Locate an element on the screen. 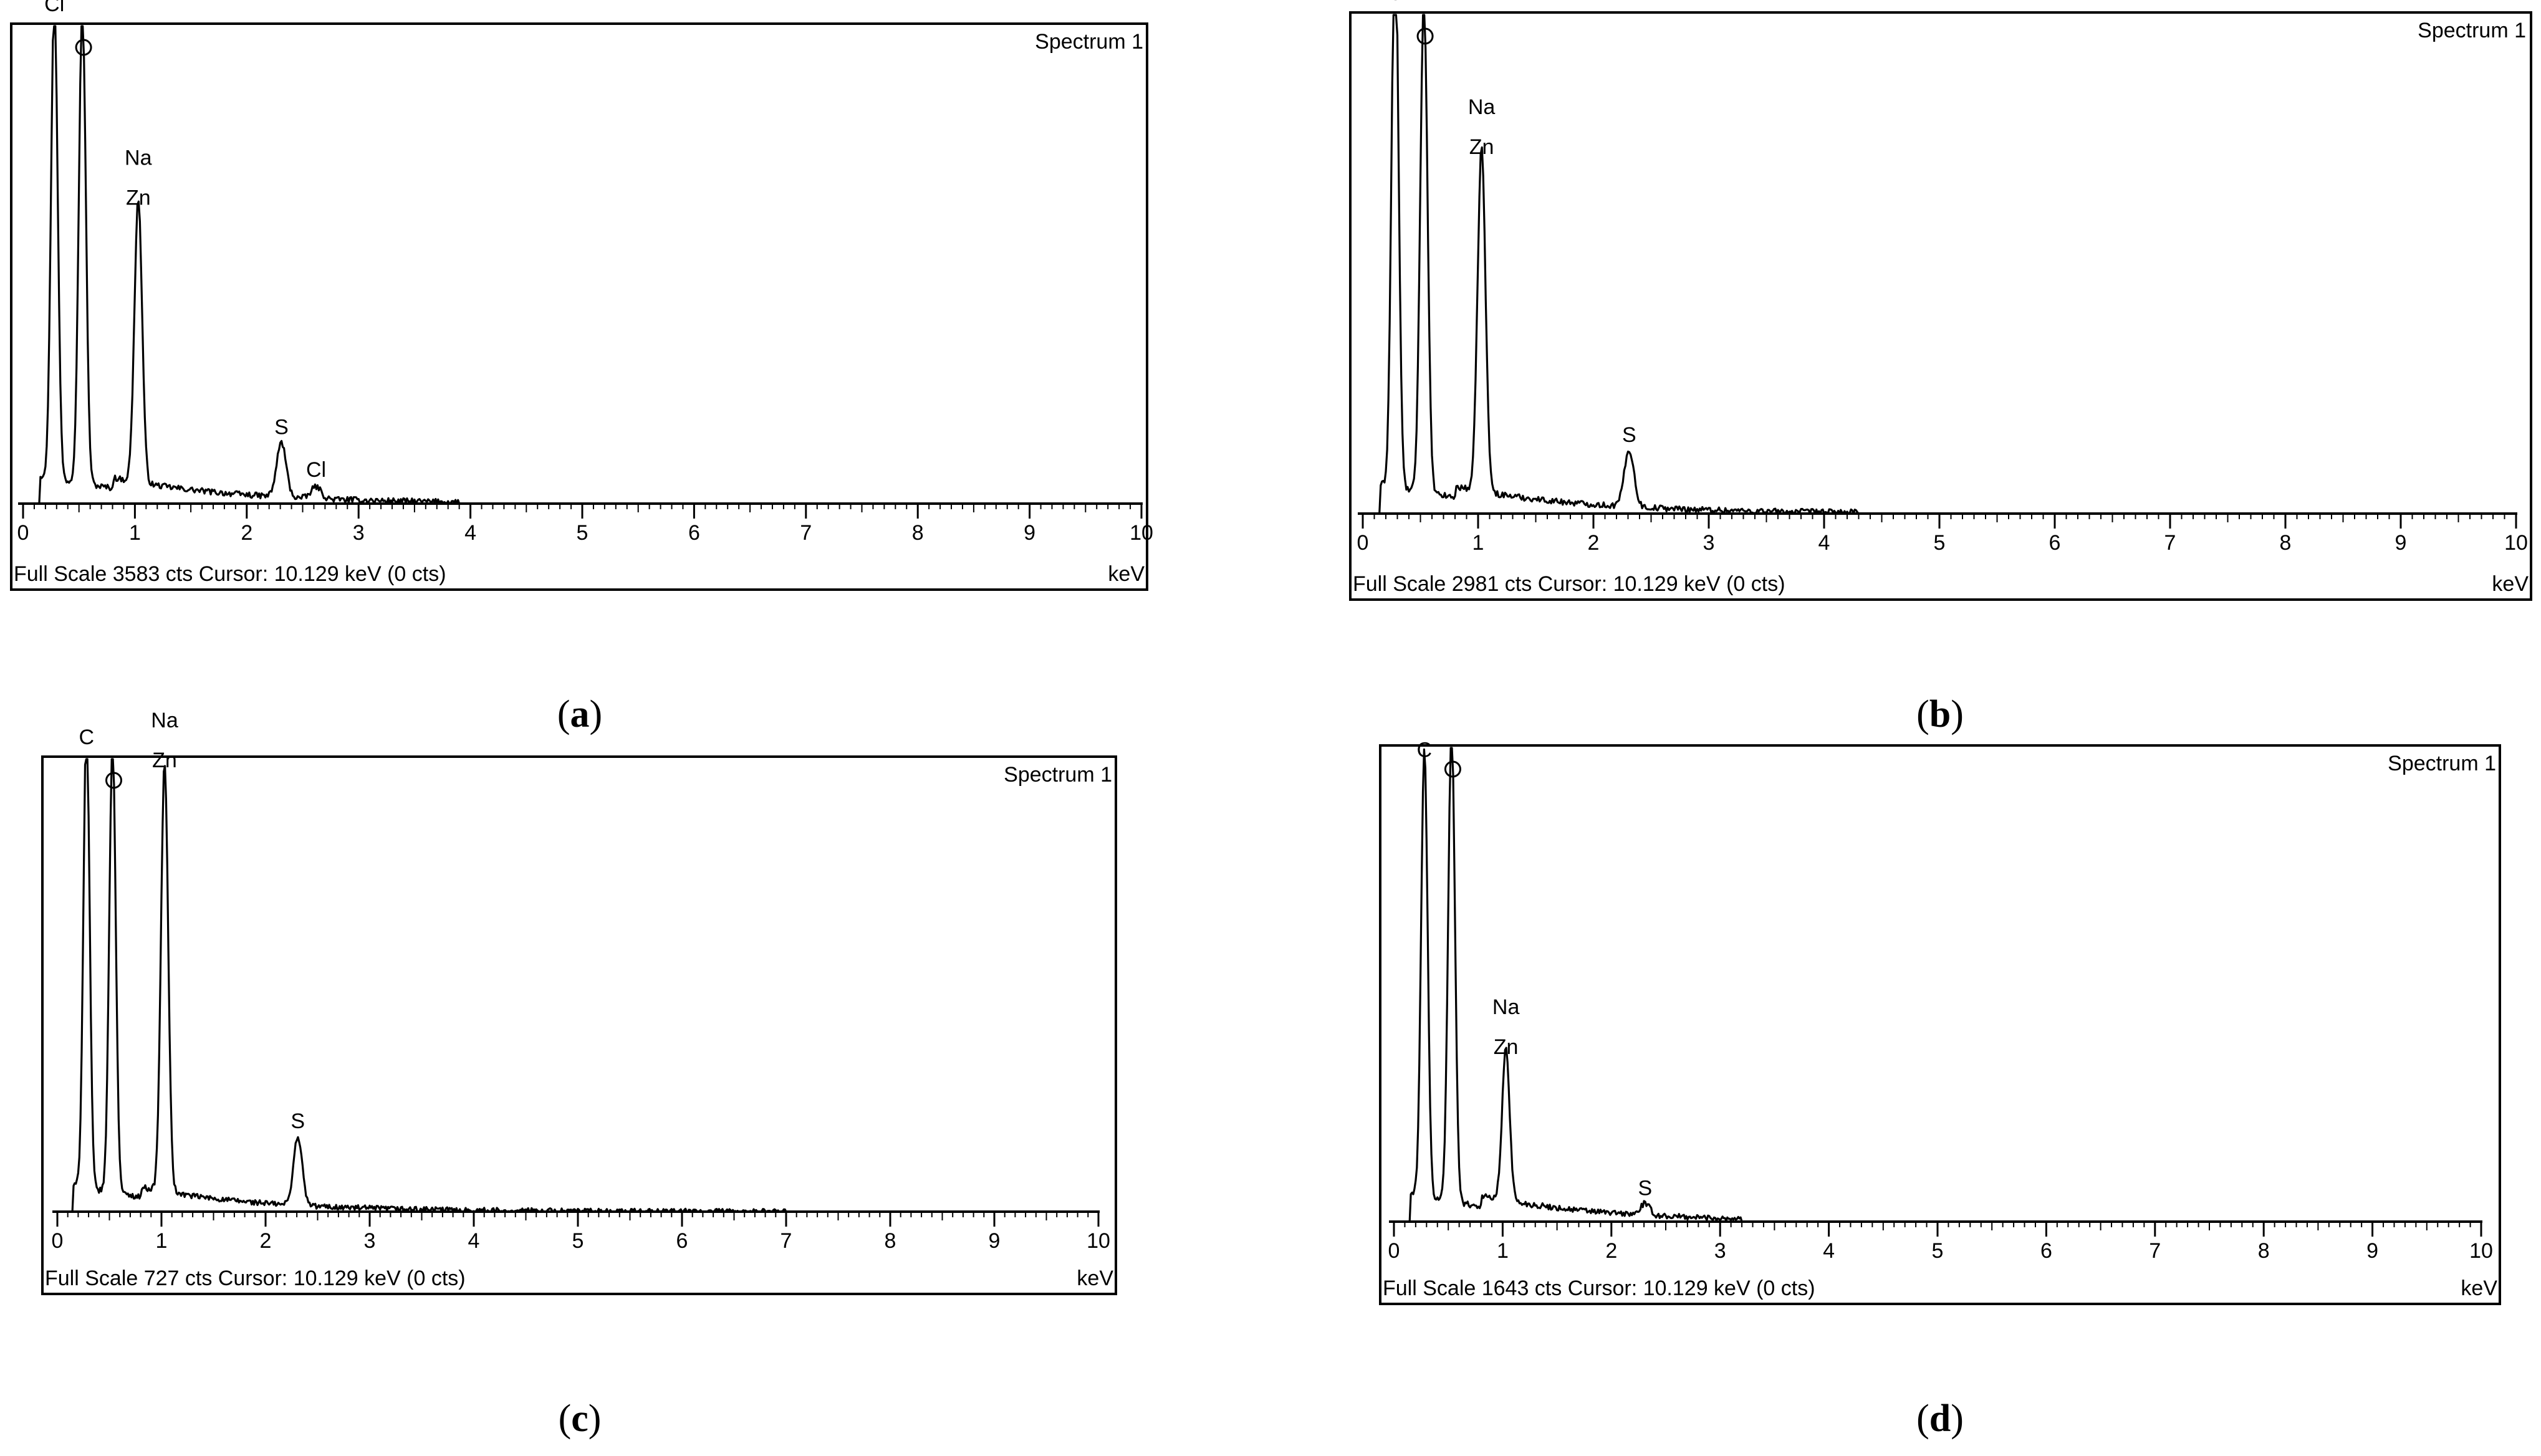 Image resolution: width=2541 pixels, height=1456 pixels. caption: (b) is located at coordinates (1940, 714).